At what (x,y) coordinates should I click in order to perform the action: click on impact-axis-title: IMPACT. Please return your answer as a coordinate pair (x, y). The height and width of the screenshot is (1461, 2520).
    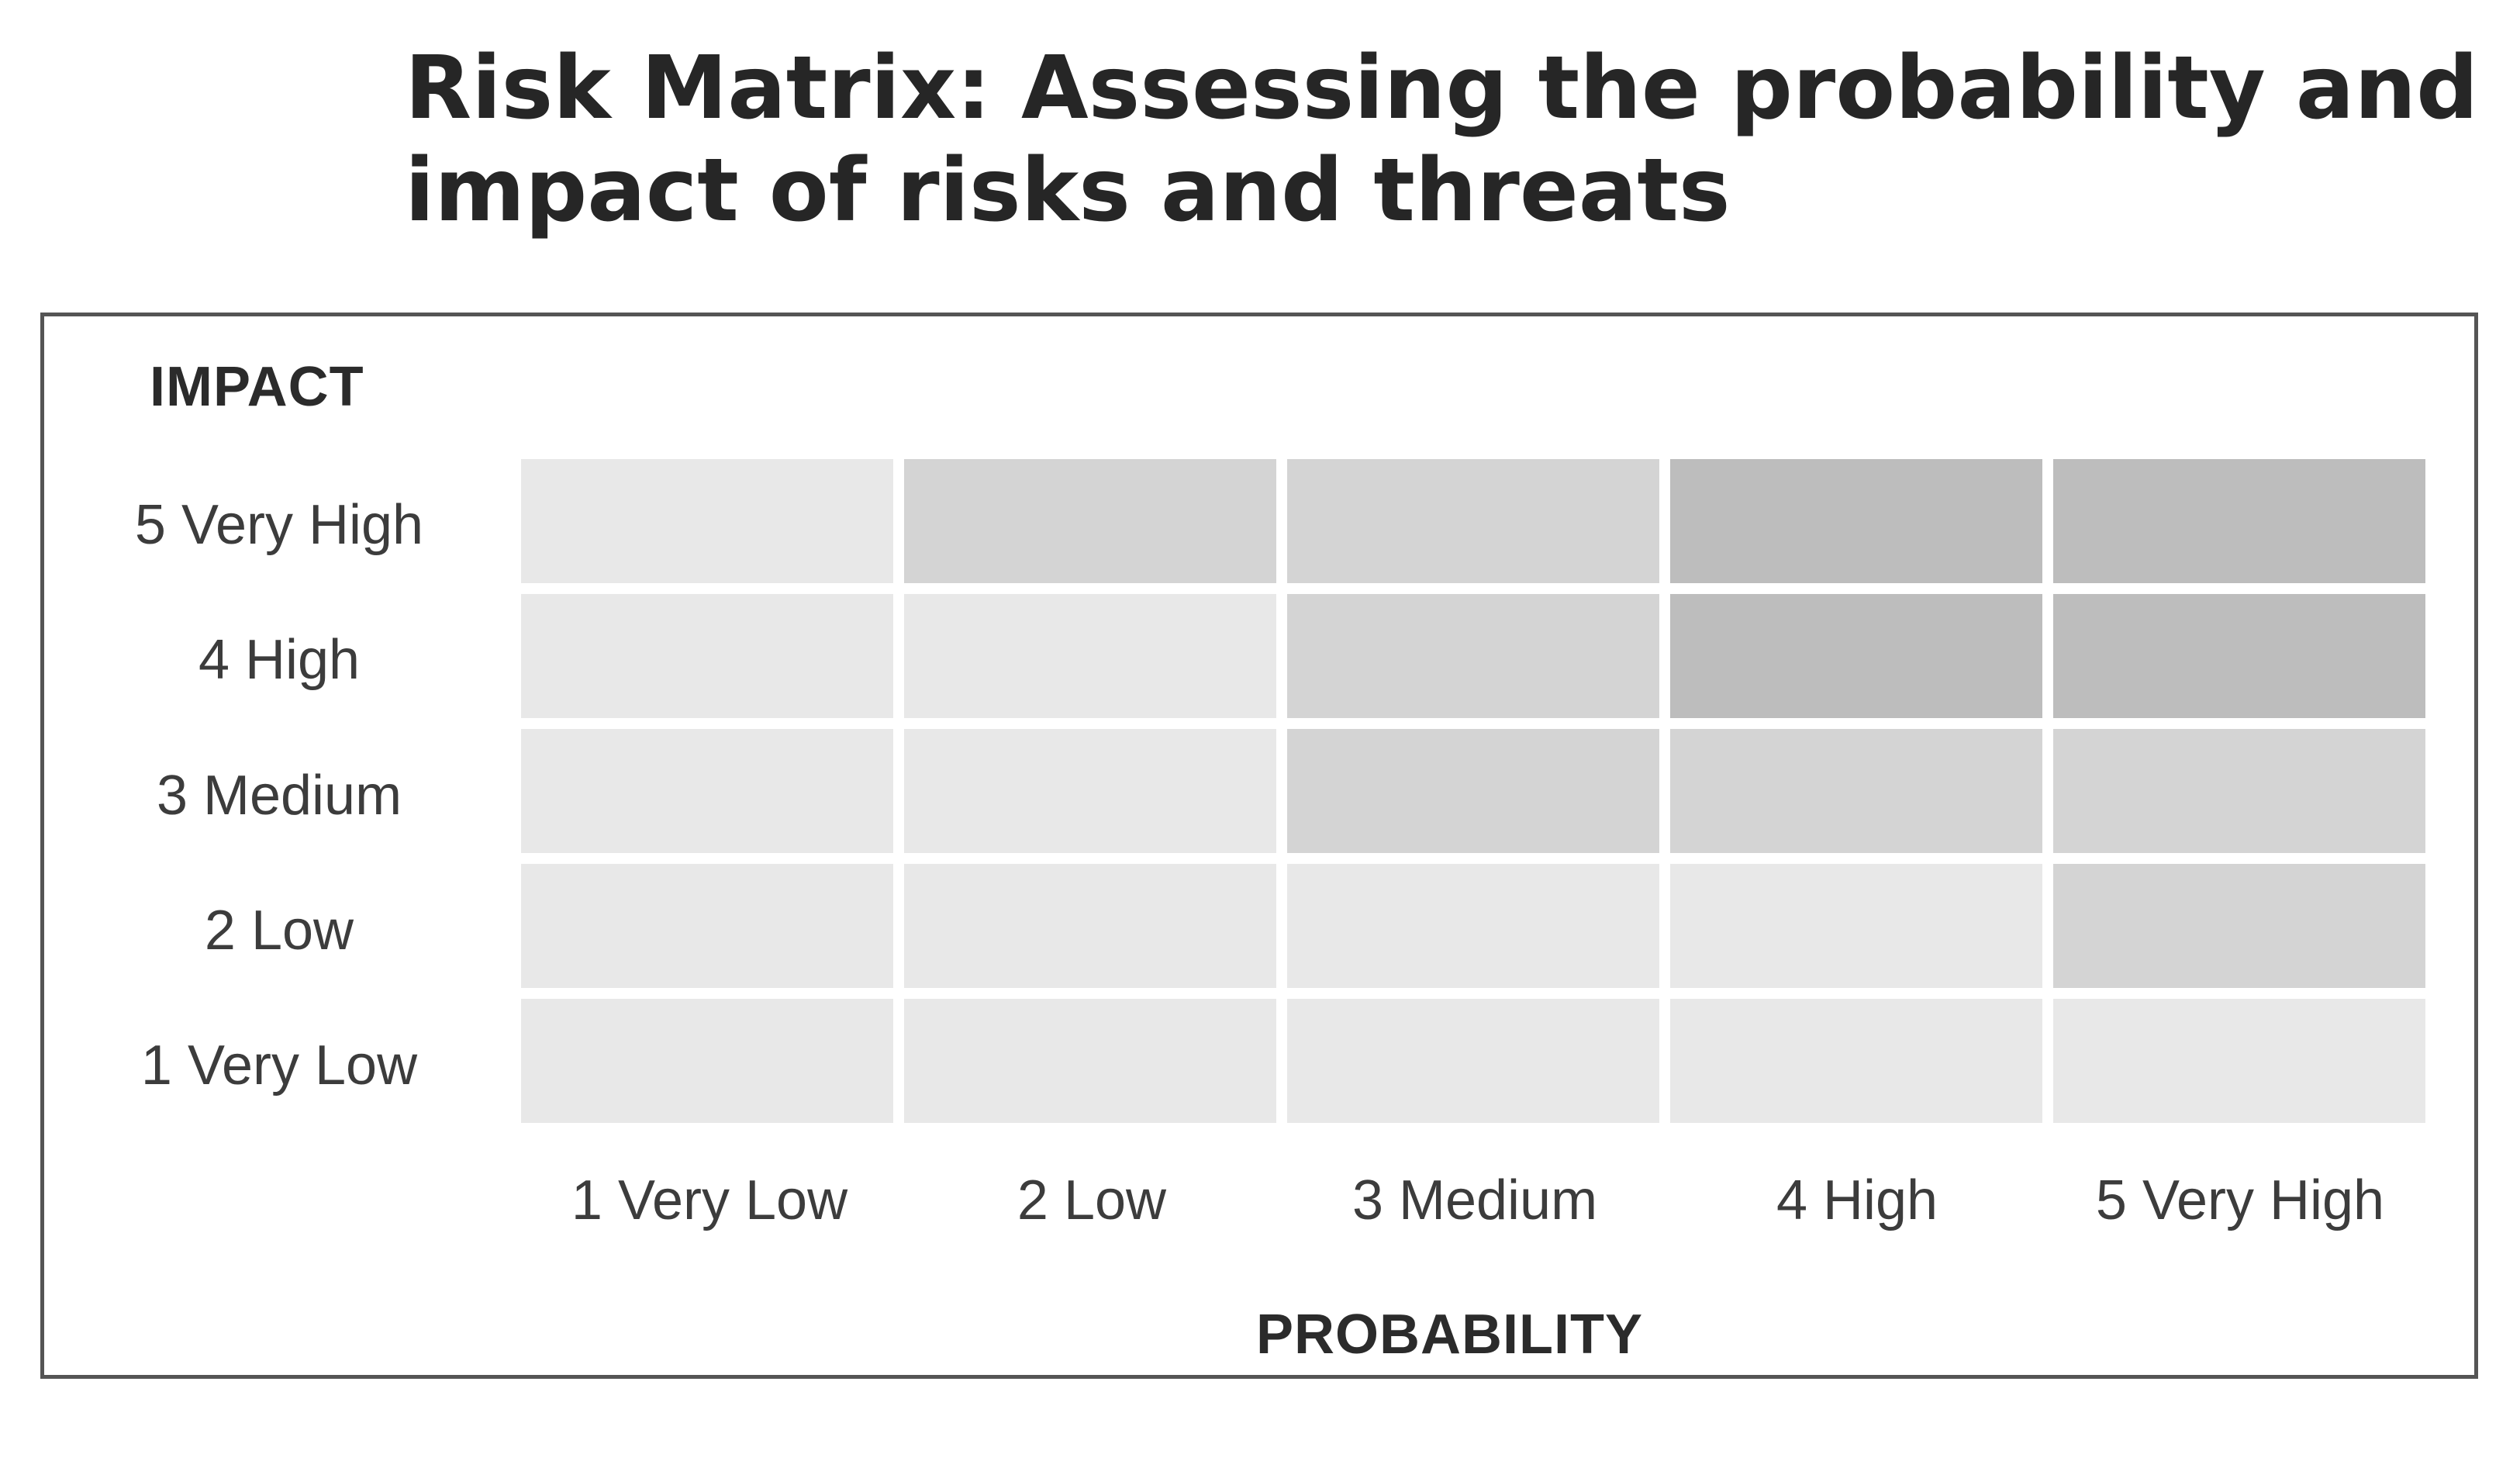
    Looking at the image, I should click on (257, 387).